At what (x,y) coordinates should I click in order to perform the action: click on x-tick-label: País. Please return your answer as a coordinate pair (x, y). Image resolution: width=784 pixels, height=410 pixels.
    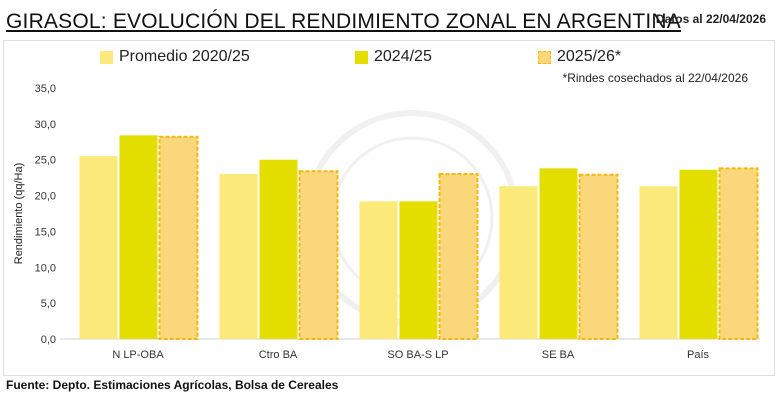
    Looking at the image, I should click on (698, 355).